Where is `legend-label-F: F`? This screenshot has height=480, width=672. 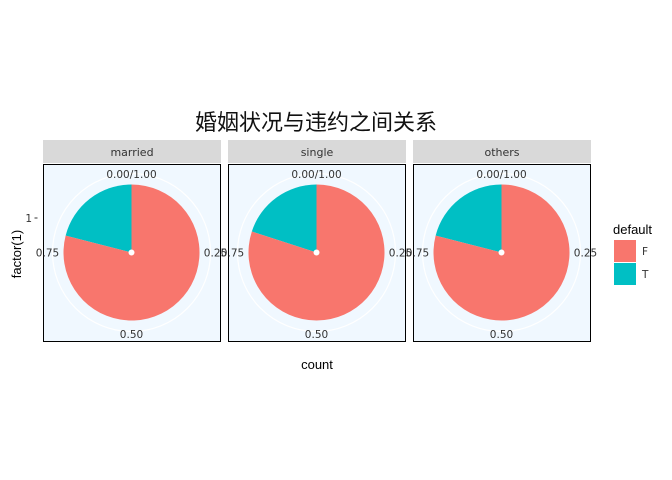
legend-label-F: F is located at coordinates (645, 252).